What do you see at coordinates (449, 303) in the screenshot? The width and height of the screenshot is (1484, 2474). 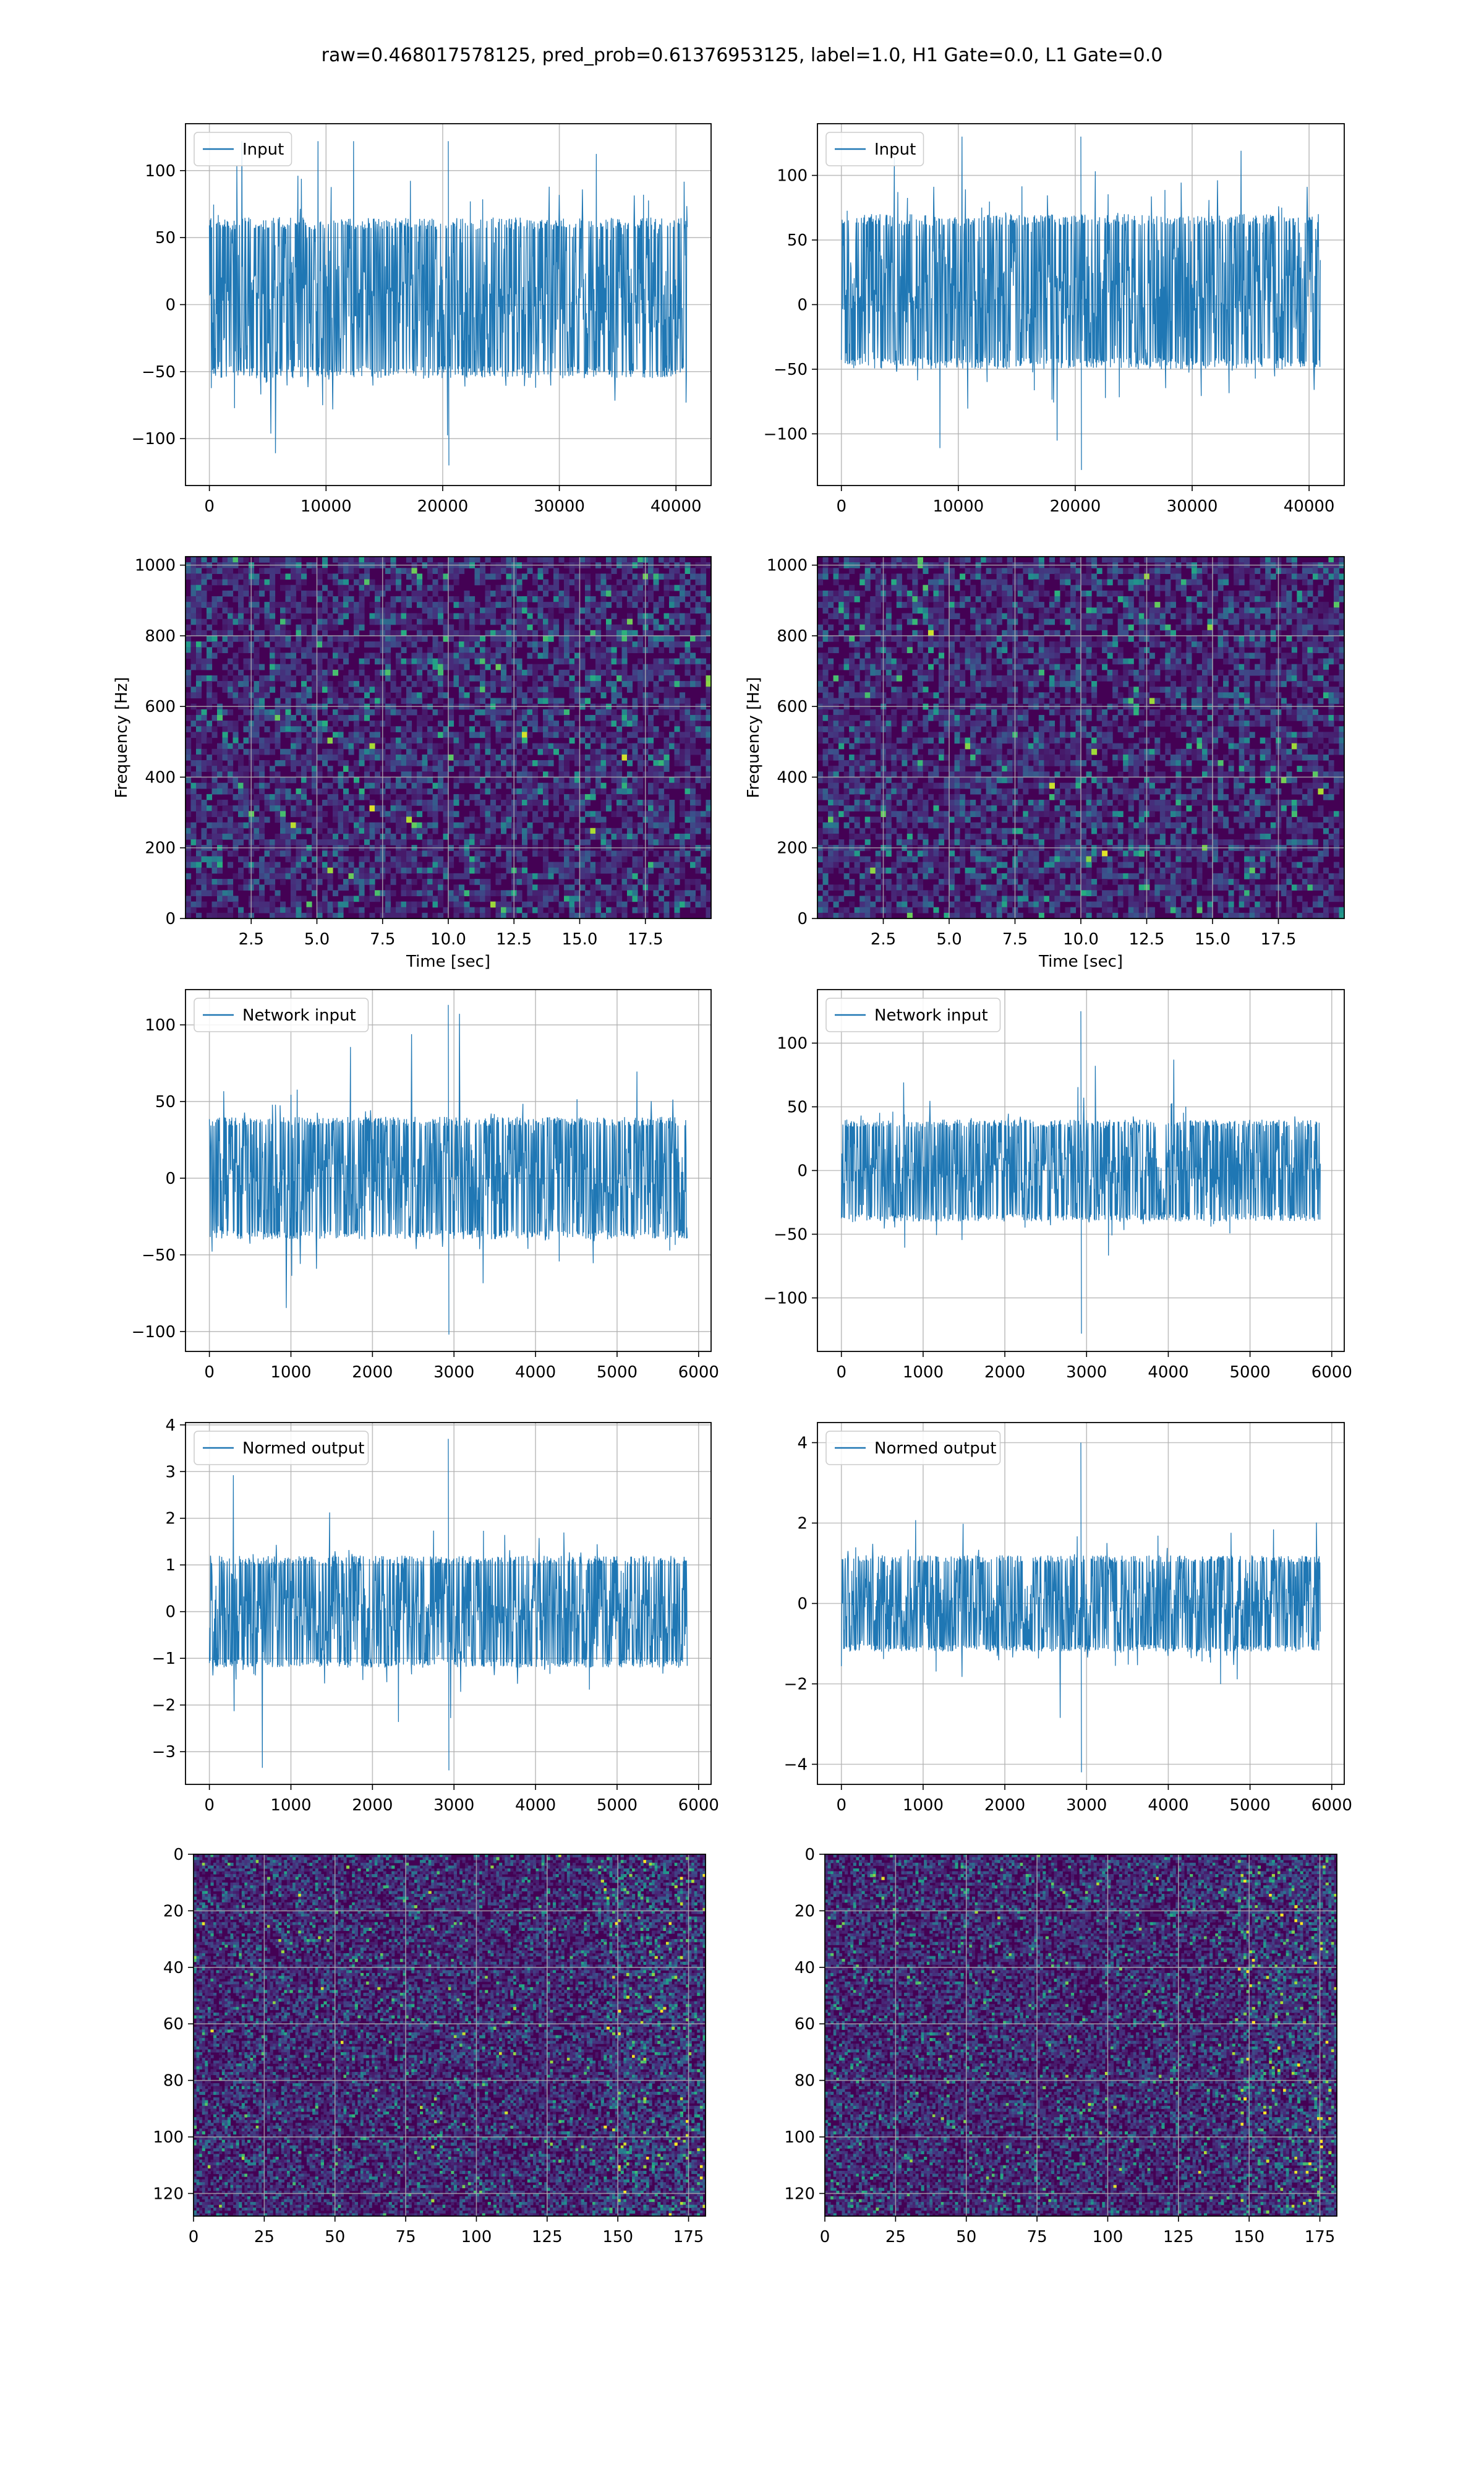 I see `series-line` at bounding box center [449, 303].